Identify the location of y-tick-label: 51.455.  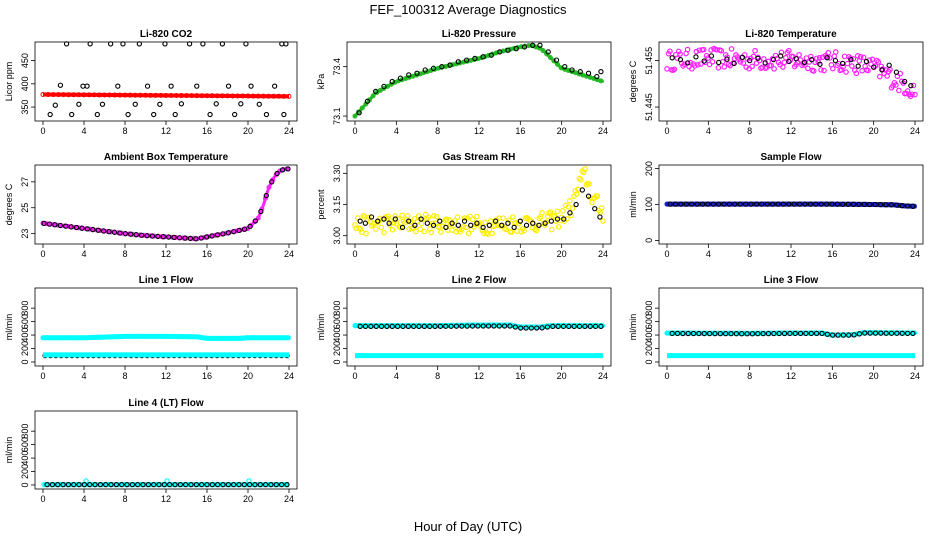
(649, 61).